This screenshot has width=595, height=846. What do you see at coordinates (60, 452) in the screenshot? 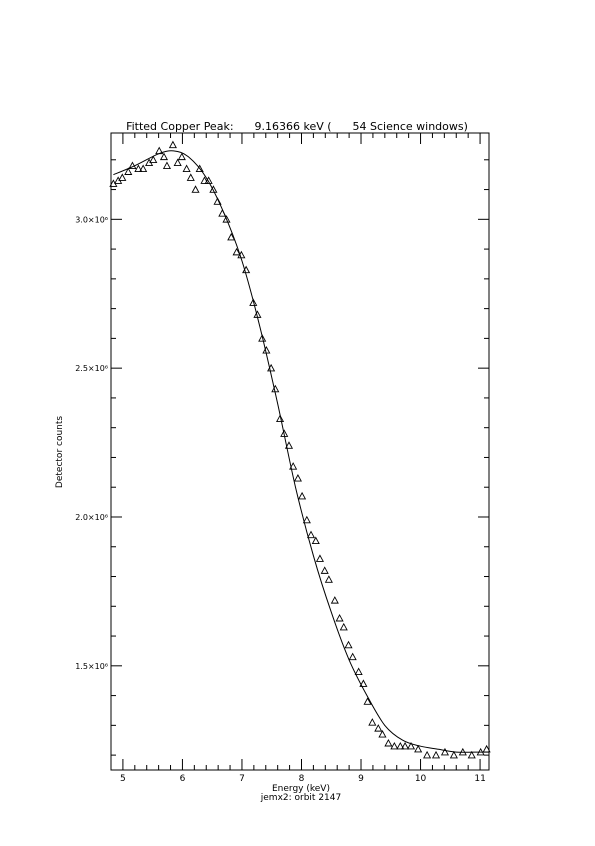
I see `y-axis-label: Detector counts` at bounding box center [60, 452].